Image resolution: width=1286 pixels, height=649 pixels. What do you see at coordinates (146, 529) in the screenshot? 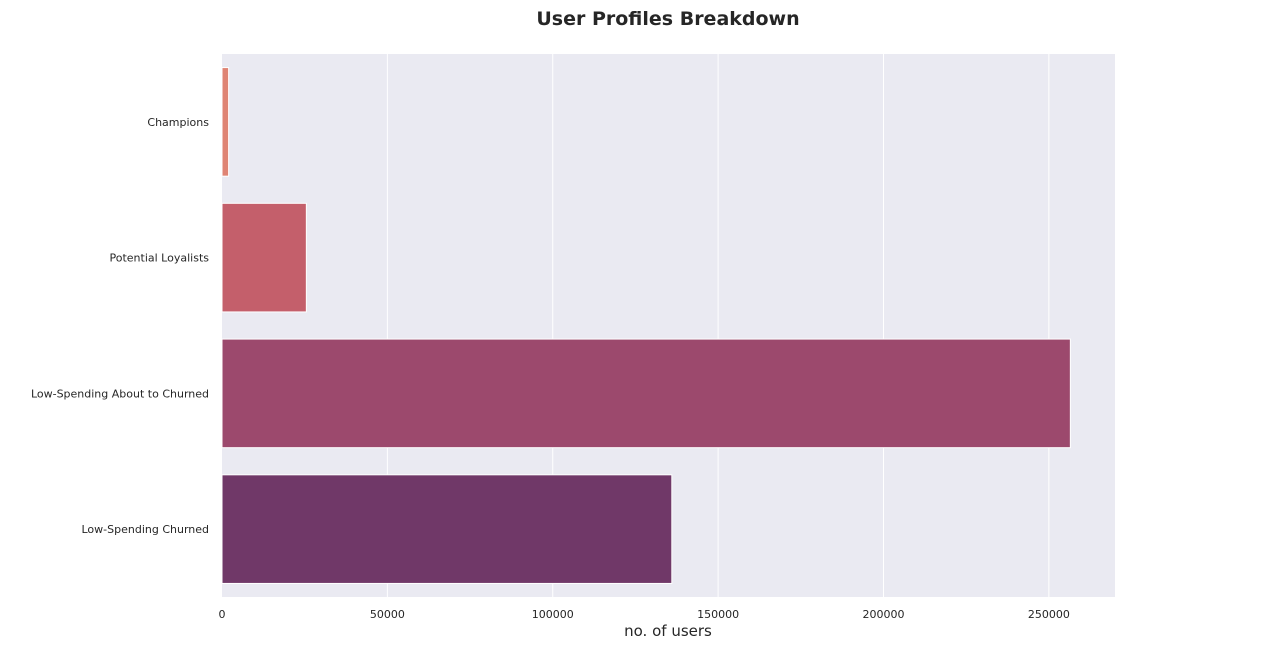
I see `y-tick-label-3: Low-Spending Churned` at bounding box center [146, 529].